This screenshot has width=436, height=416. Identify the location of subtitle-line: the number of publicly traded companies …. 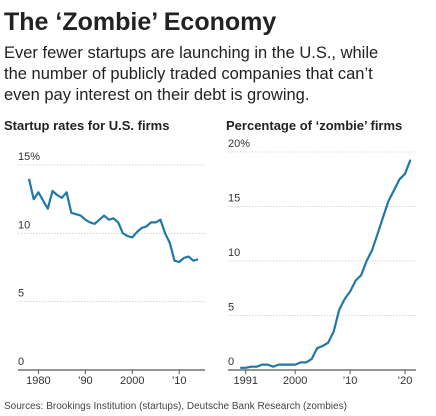
(188, 74).